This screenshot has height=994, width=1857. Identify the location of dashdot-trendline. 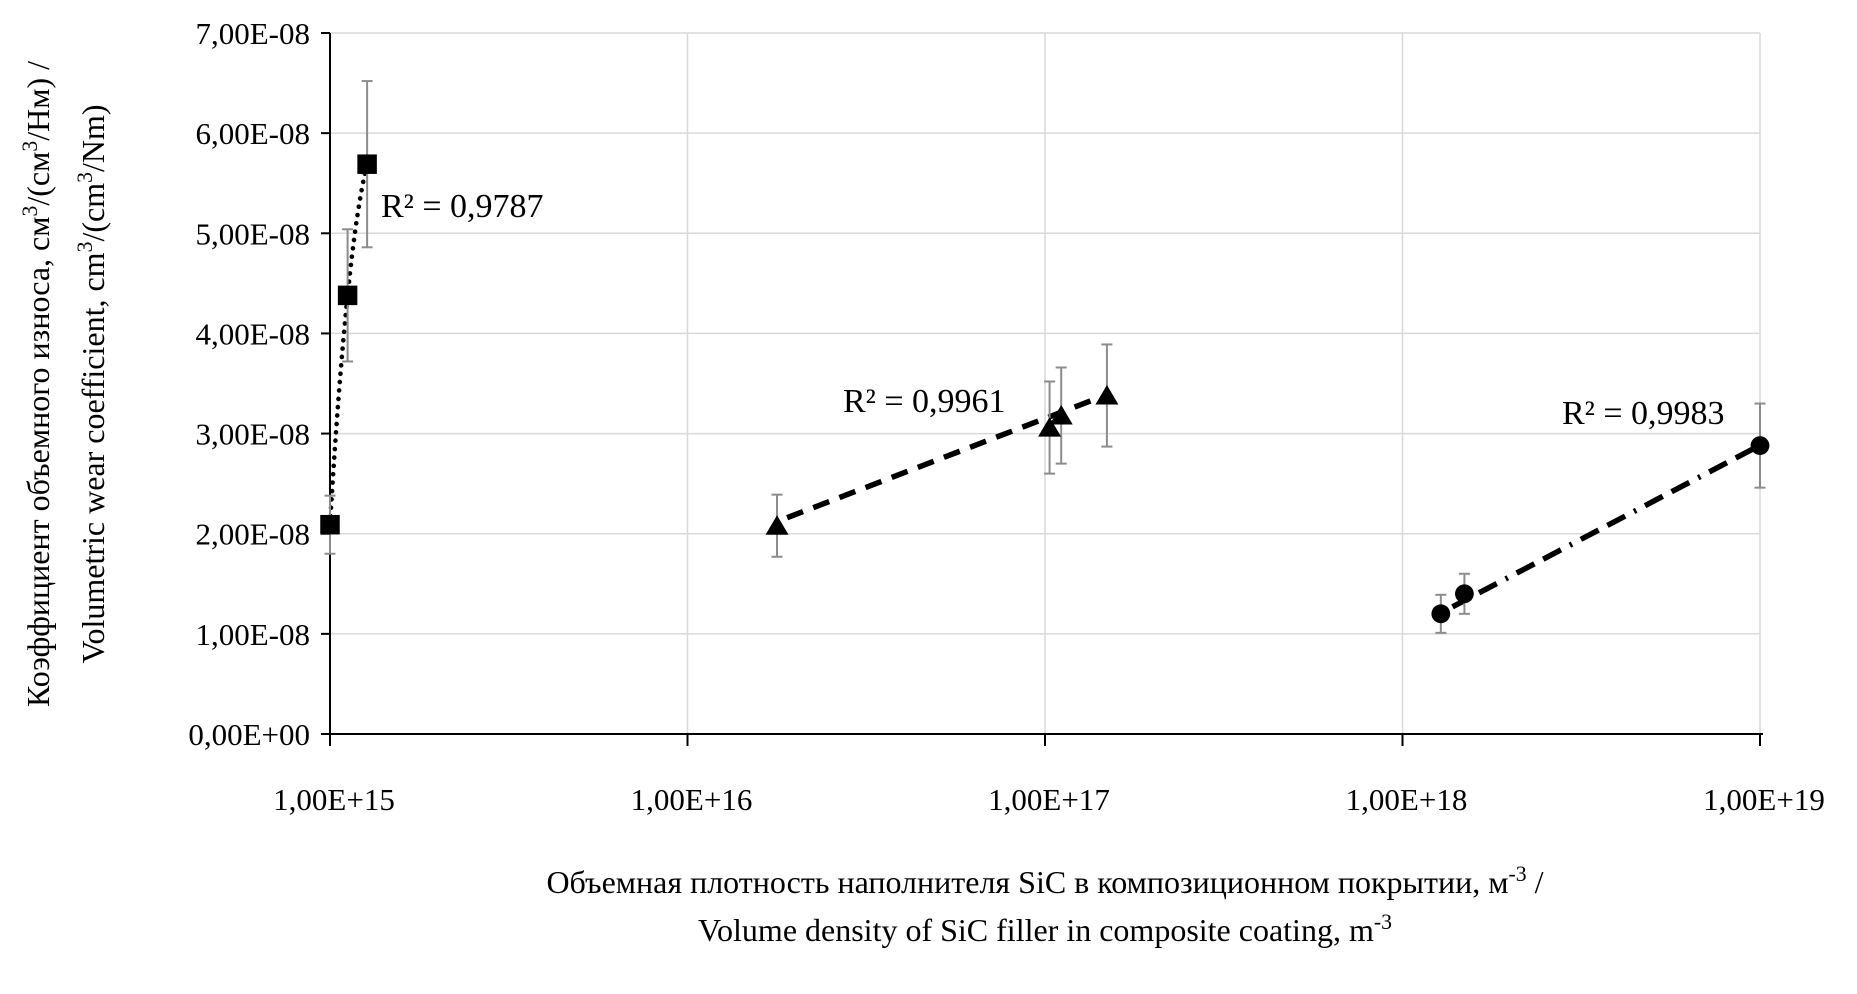
(1603, 528).